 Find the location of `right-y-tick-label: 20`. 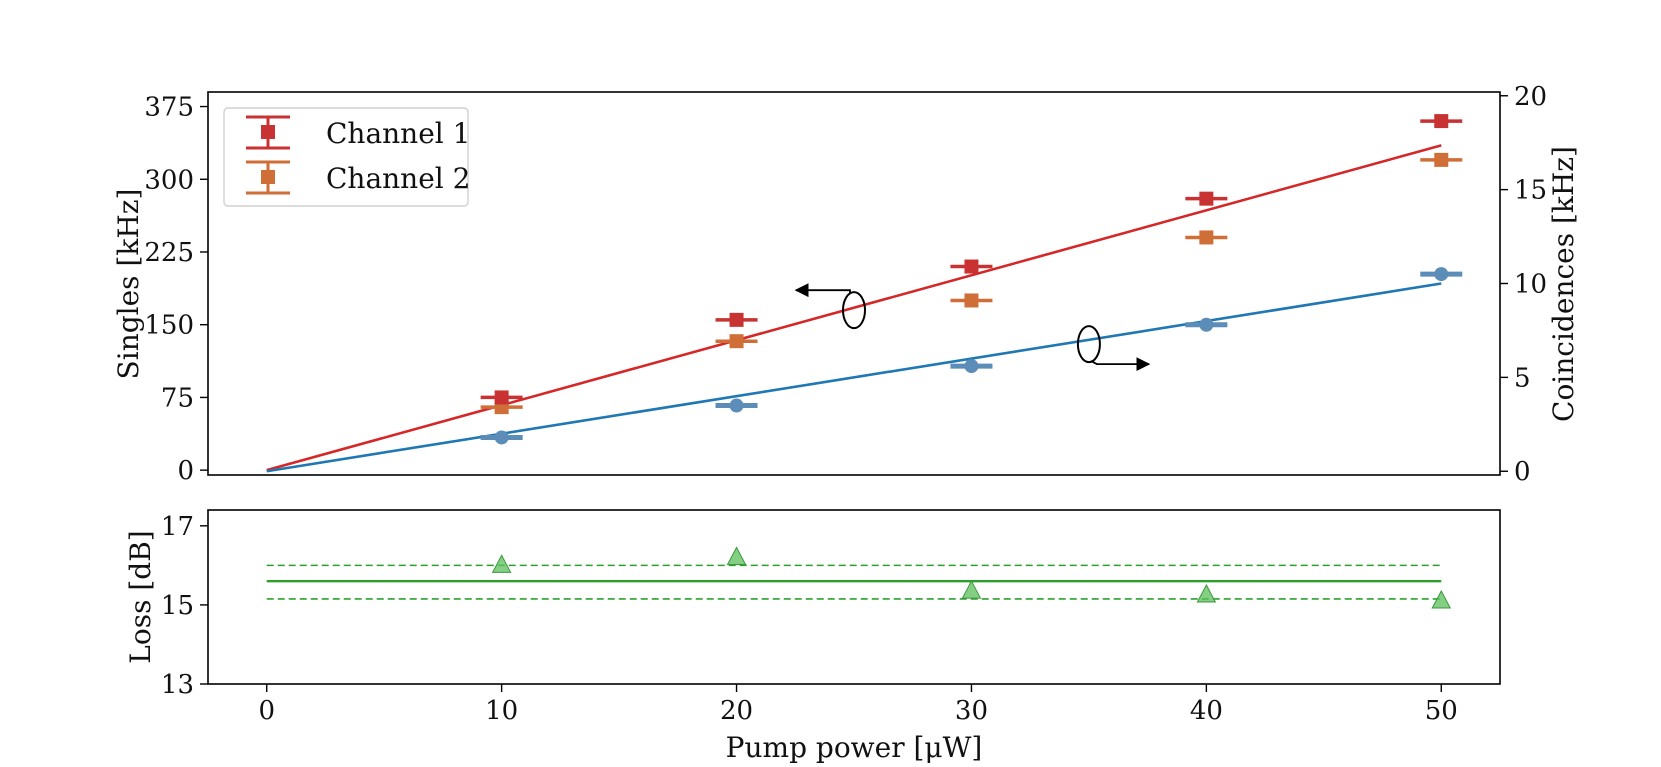

right-y-tick-label: 20 is located at coordinates (1530, 97).